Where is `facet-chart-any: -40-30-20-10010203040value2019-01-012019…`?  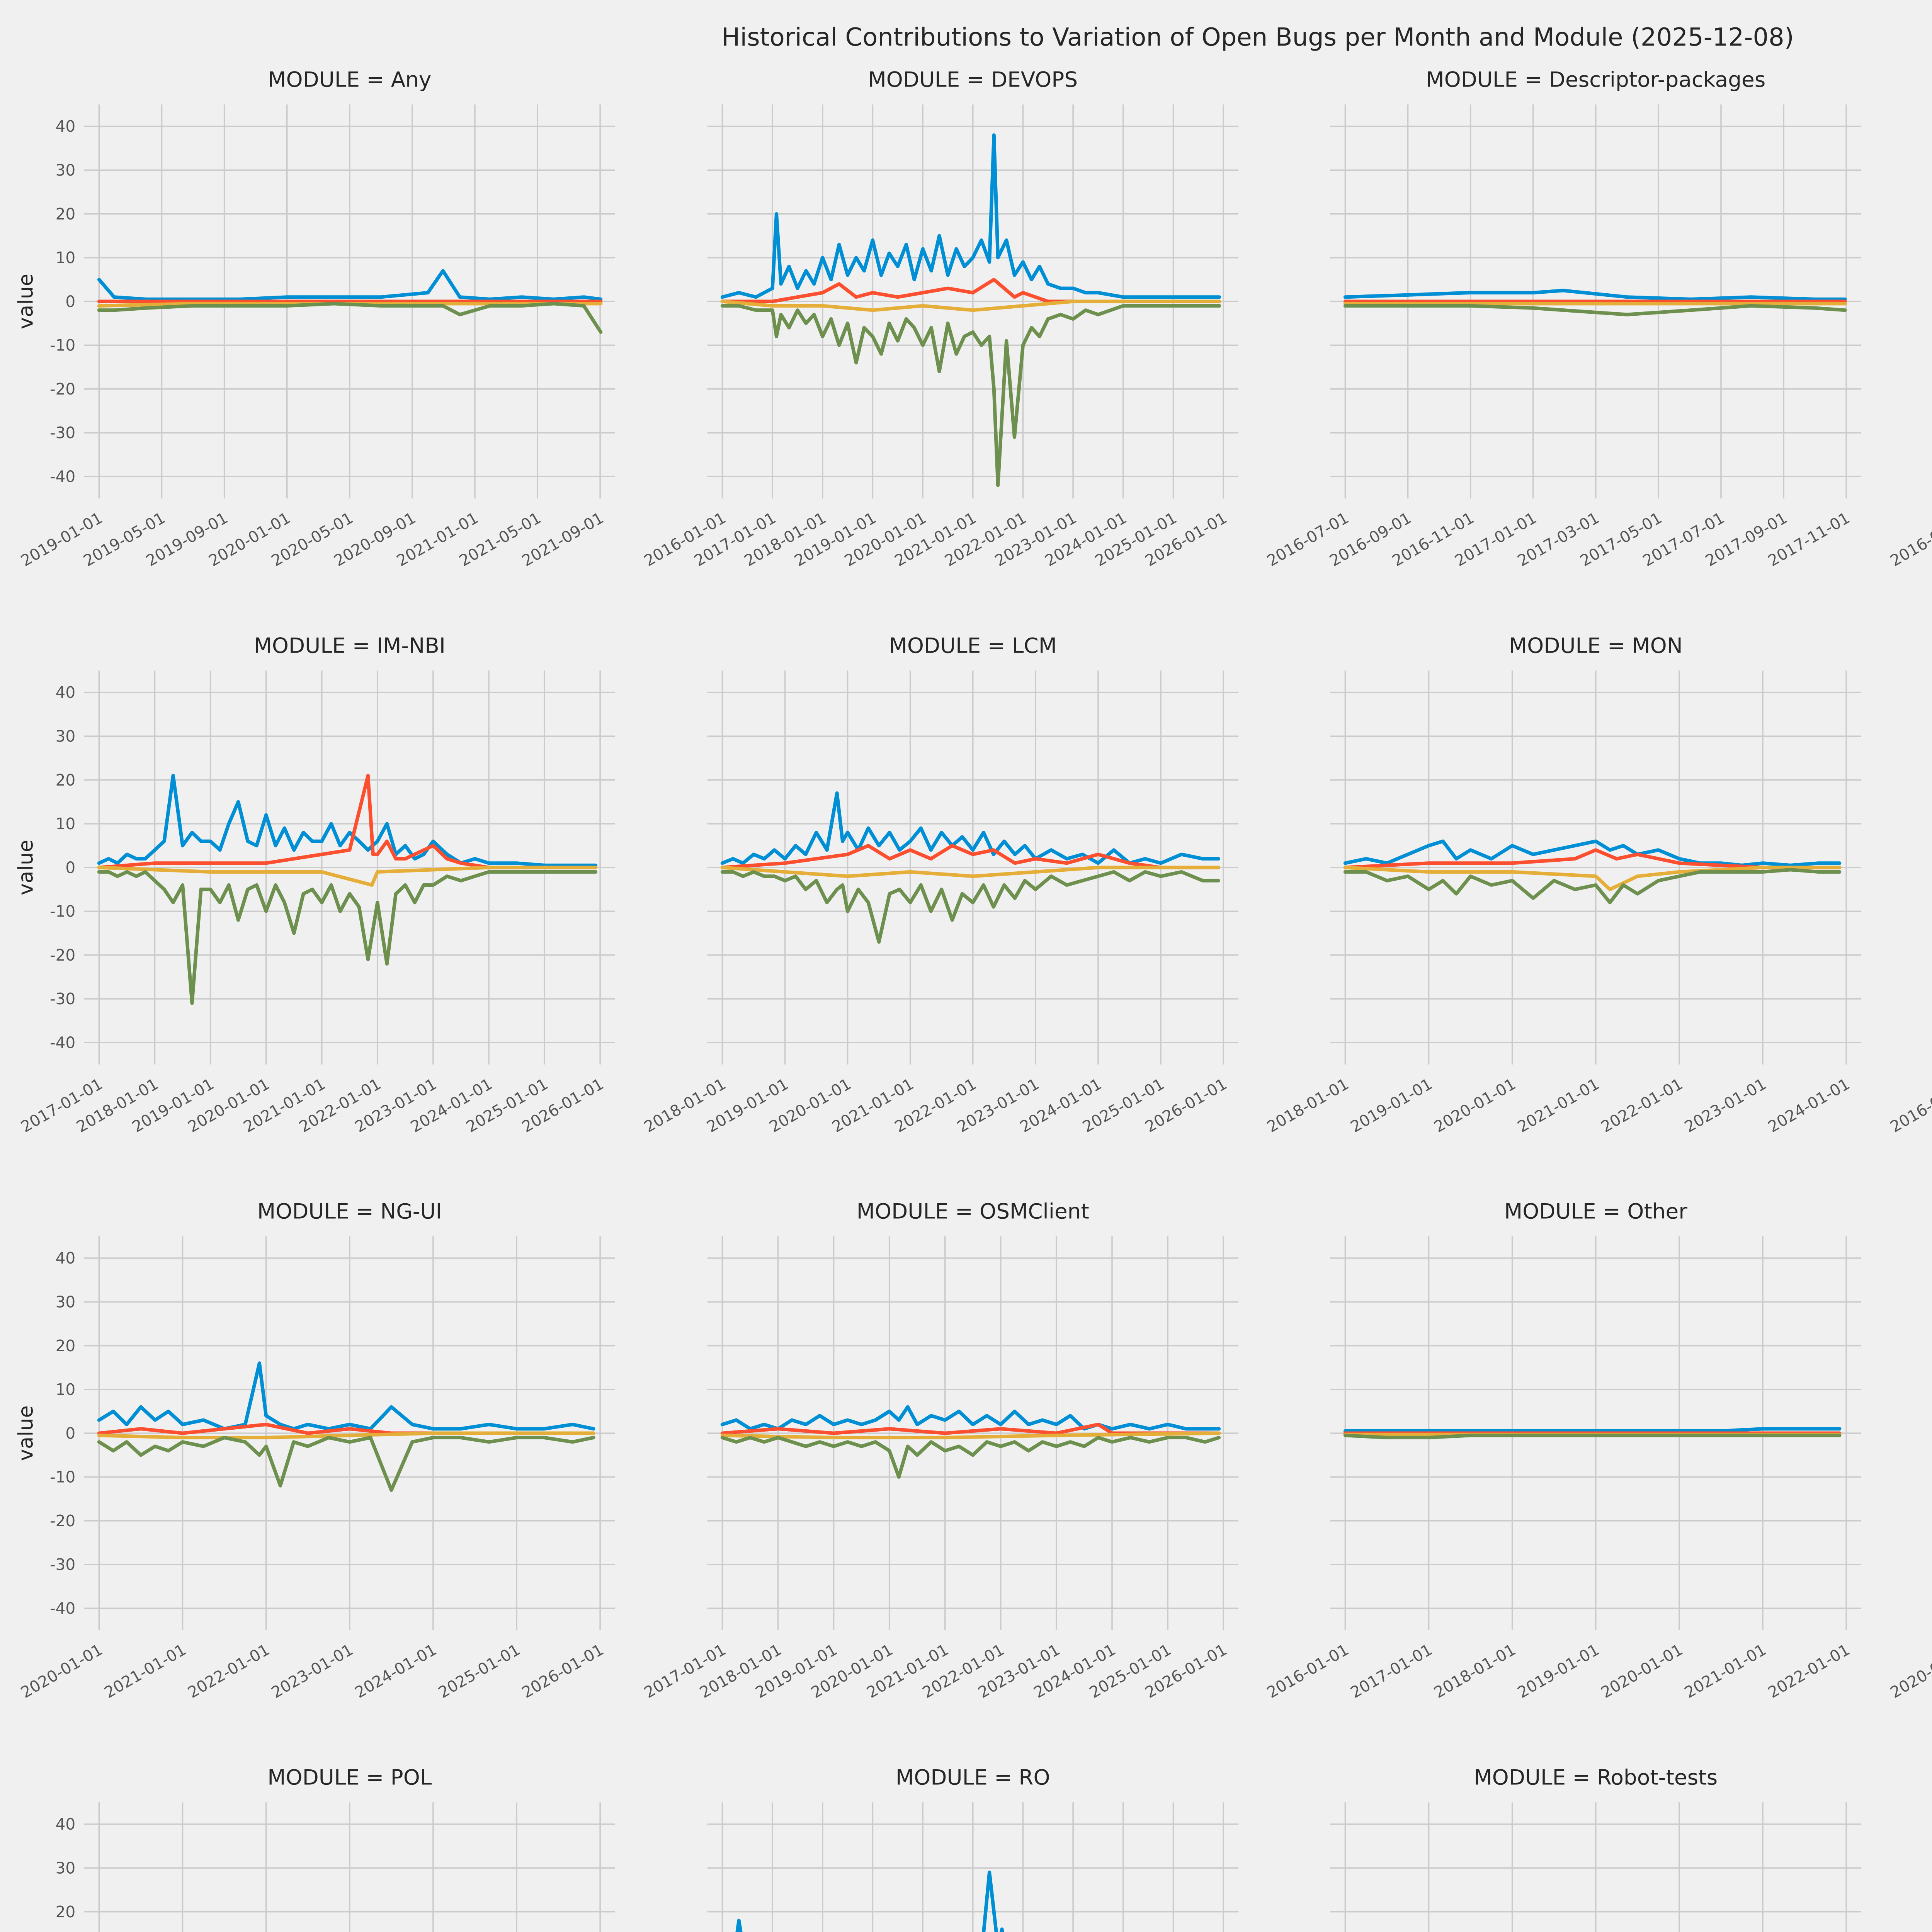 facet-chart-any: -40-30-20-10010203040value2019-01-012019… is located at coordinates (316, 319).